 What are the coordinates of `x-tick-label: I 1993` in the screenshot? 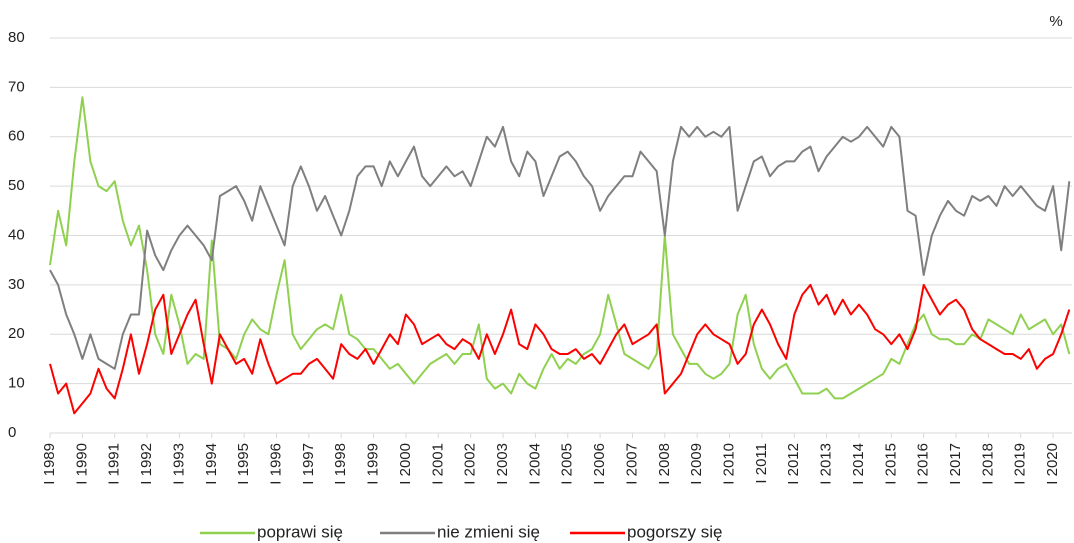 It's located at (178, 464).